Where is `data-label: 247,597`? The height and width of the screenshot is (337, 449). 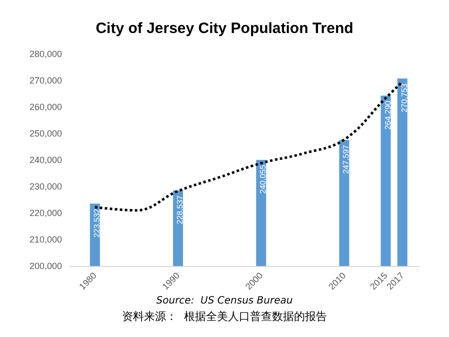
data-label: 247,597 is located at coordinates (346, 159).